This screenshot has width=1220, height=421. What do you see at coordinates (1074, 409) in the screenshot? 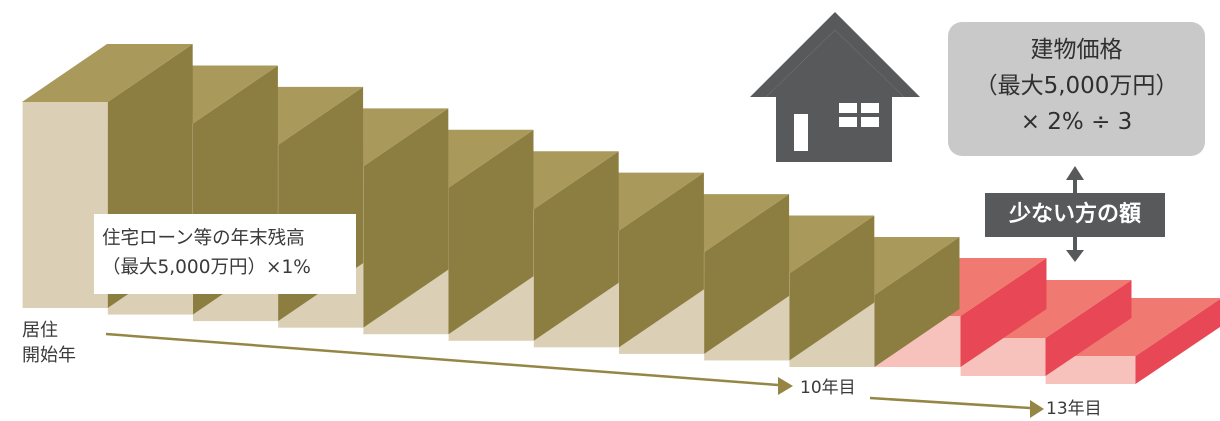
I see `year-13-label: 13年目` at bounding box center [1074, 409].